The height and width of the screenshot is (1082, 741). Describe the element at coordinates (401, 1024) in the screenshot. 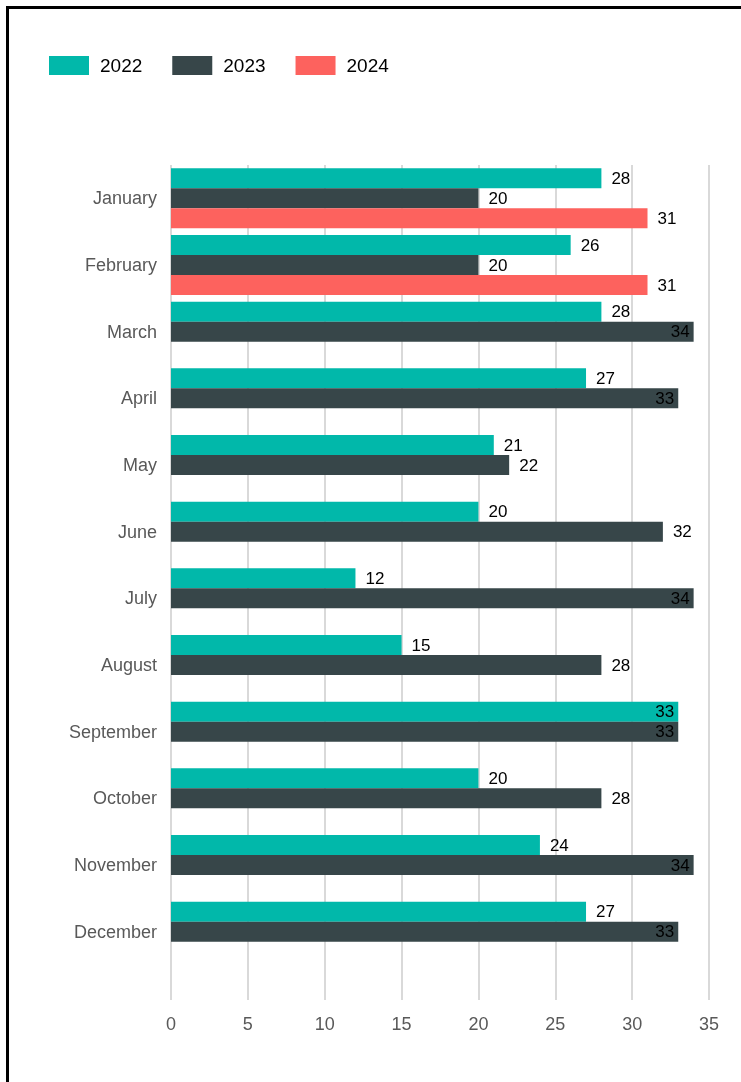

I see `x-tick-label: 15` at that location.